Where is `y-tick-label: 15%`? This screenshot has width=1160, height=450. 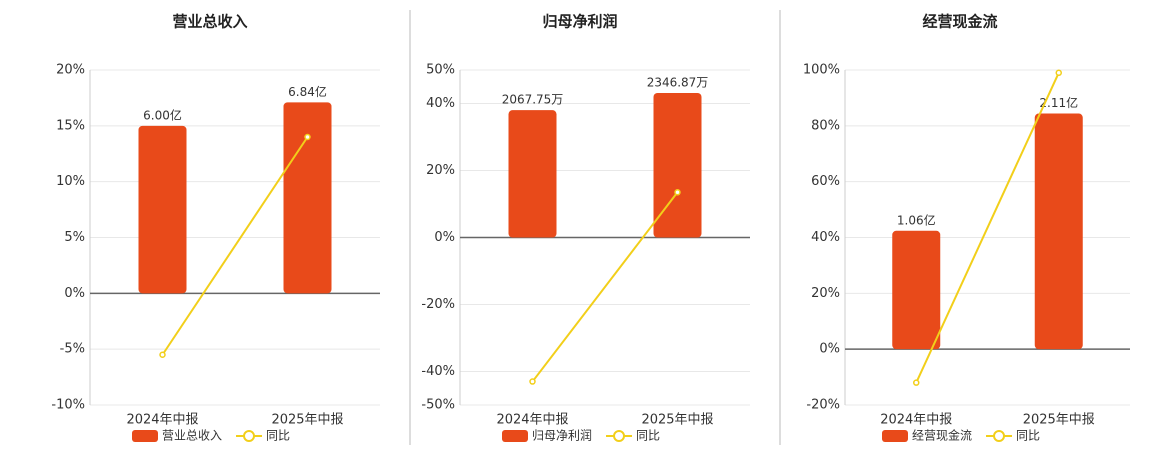 y-tick-label: 15% is located at coordinates (70, 125).